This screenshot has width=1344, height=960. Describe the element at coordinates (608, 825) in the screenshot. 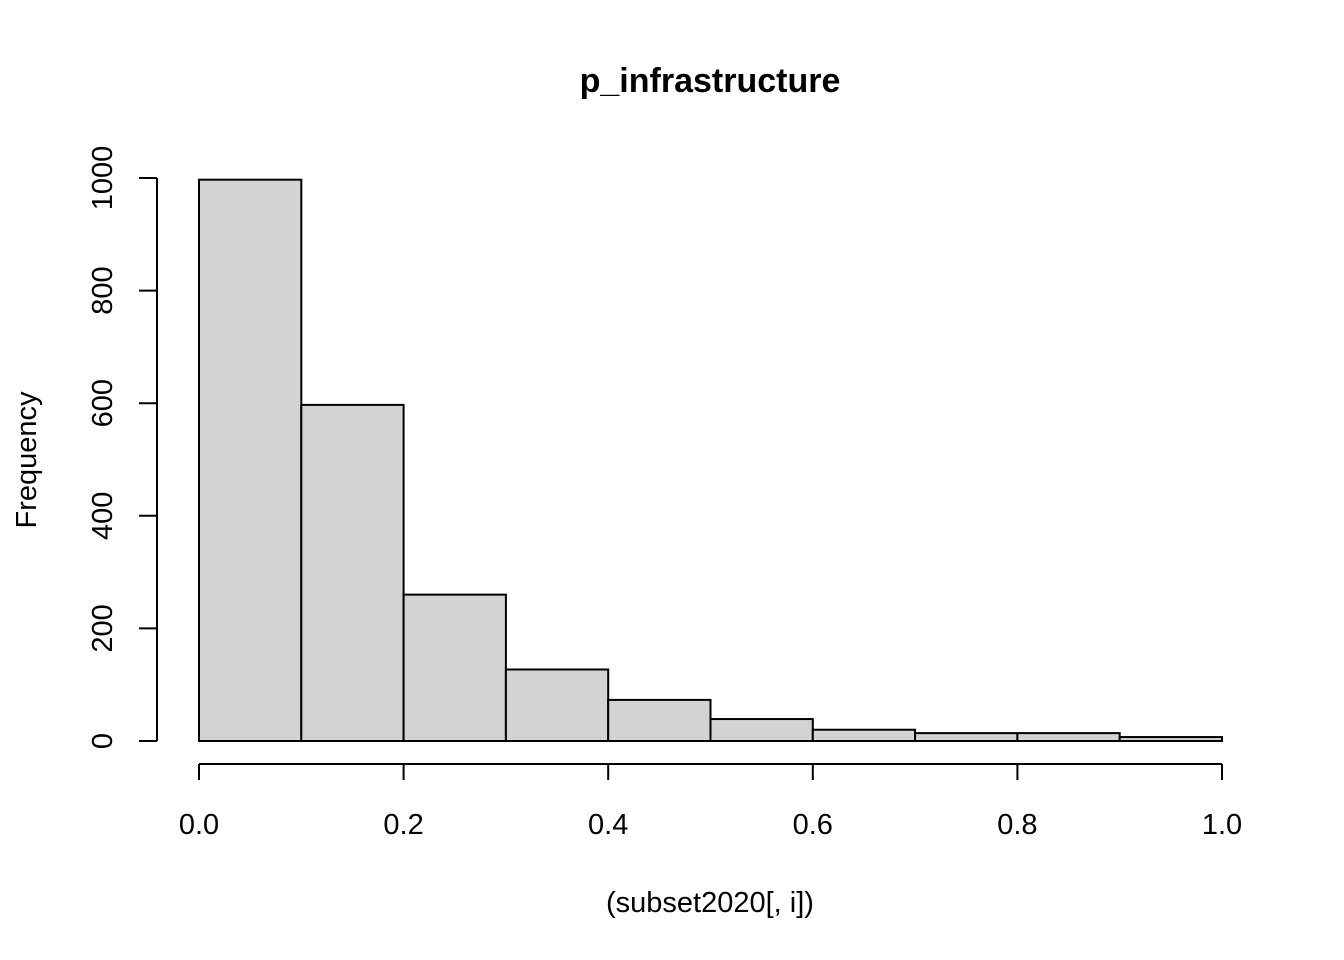

I see `x-tick-label-2: 0.4` at that location.